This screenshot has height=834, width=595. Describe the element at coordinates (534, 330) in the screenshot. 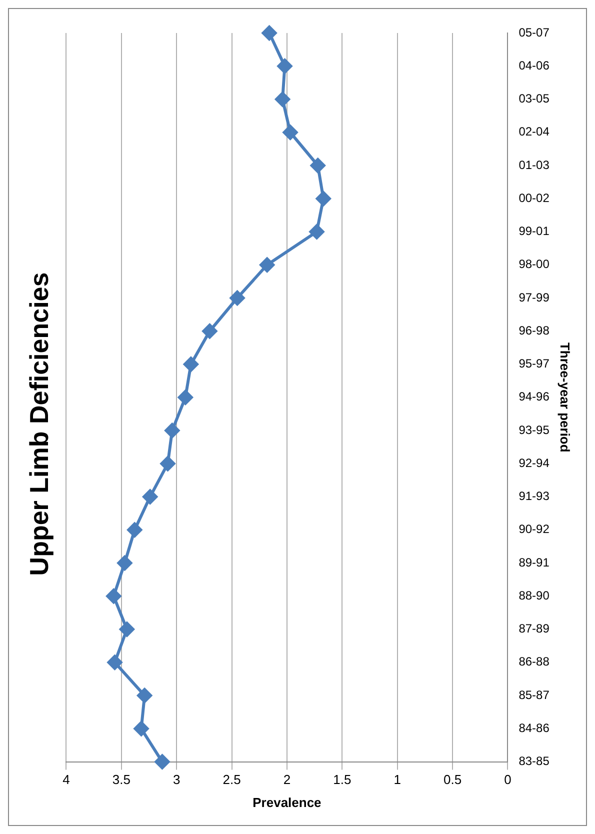

I see `y-tick-label: 96-98` at that location.